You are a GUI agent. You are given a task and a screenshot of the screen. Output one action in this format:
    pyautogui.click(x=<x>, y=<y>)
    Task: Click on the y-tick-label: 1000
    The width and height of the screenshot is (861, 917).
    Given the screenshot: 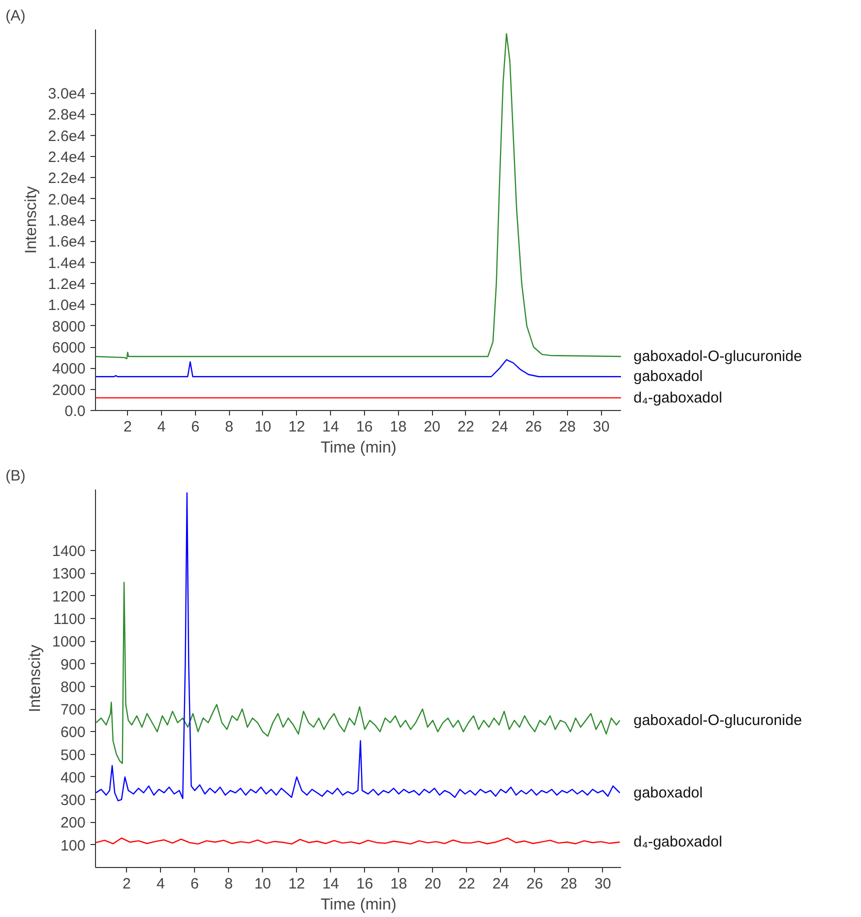 What is the action you would take?
    pyautogui.click(x=69, y=642)
    